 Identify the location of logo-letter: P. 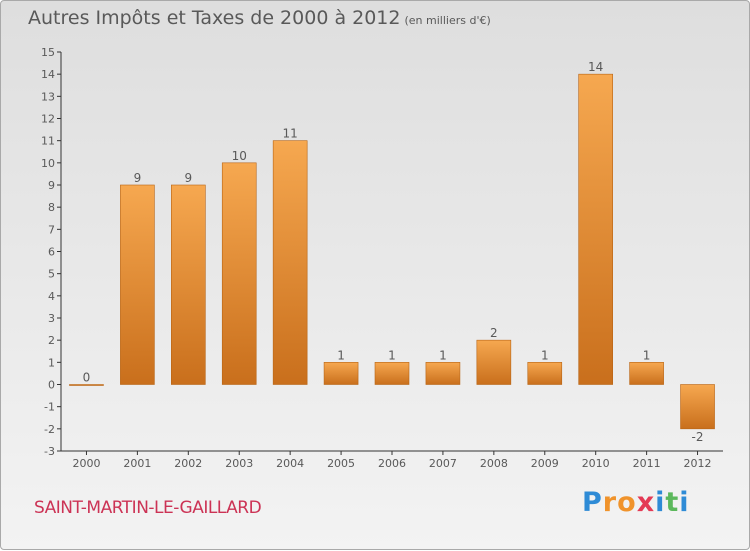
(592, 502).